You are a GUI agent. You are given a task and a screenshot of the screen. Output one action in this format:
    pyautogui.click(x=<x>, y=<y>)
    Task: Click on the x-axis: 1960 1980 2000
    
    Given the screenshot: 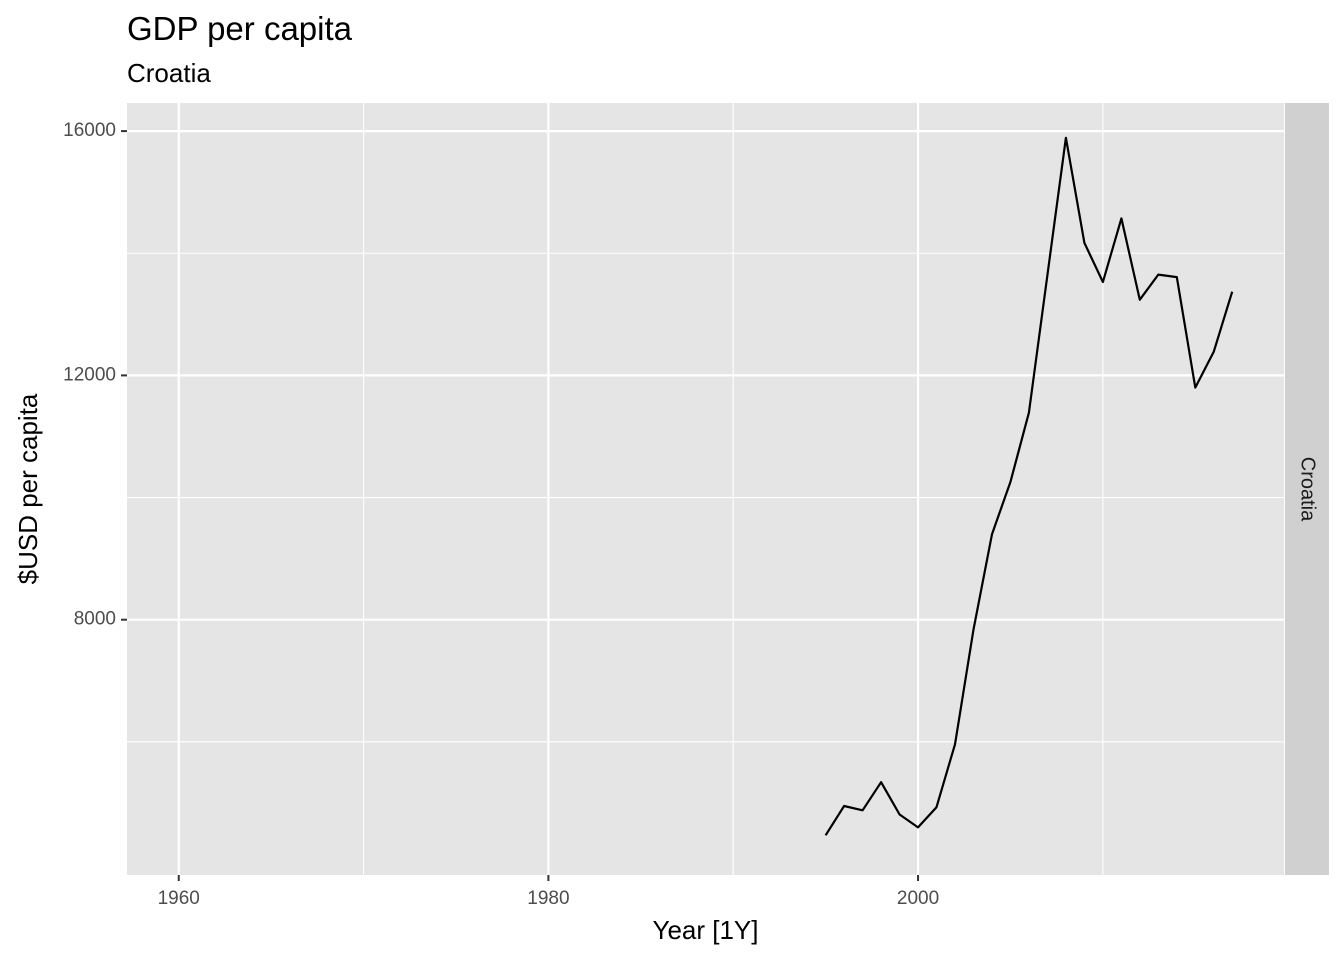 What is the action you would take?
    pyautogui.click(x=548, y=892)
    